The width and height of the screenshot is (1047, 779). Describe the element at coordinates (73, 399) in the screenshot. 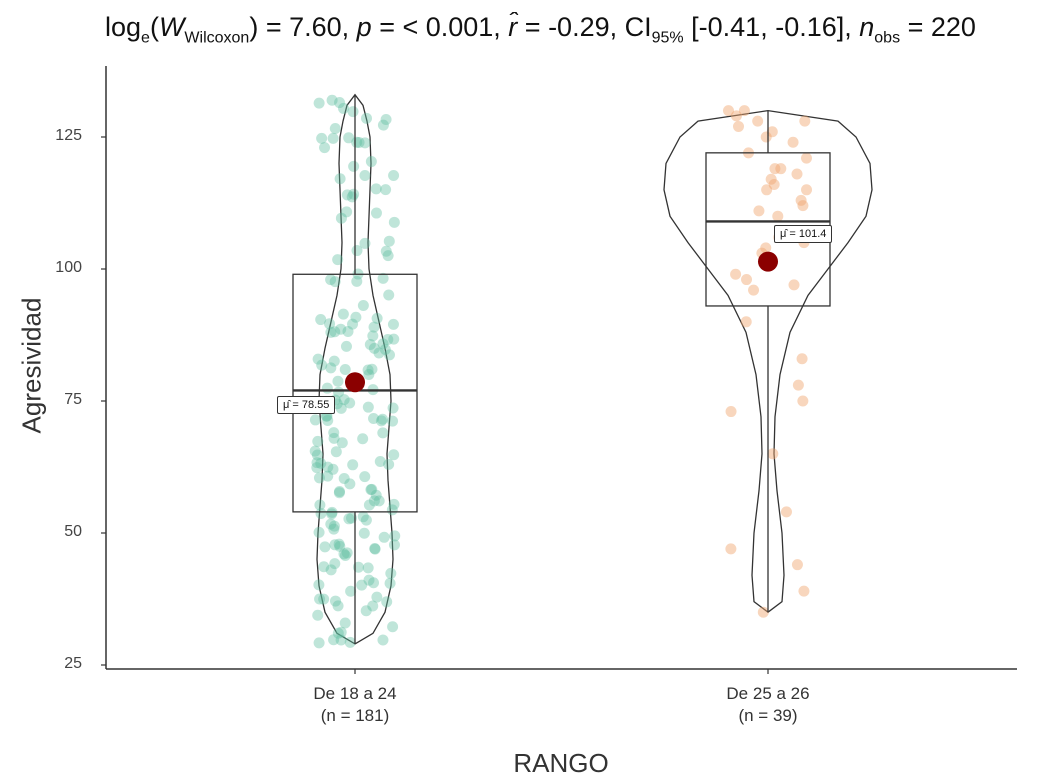

I see `y-tick-label: 75` at that location.